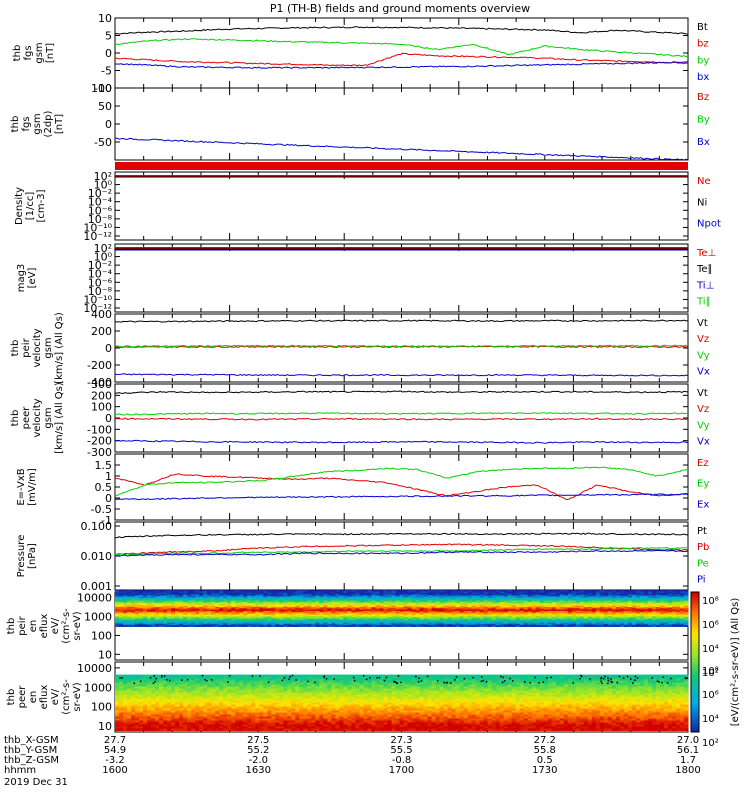  I want to click on y-axis-label: [cm-3], so click(41, 205).